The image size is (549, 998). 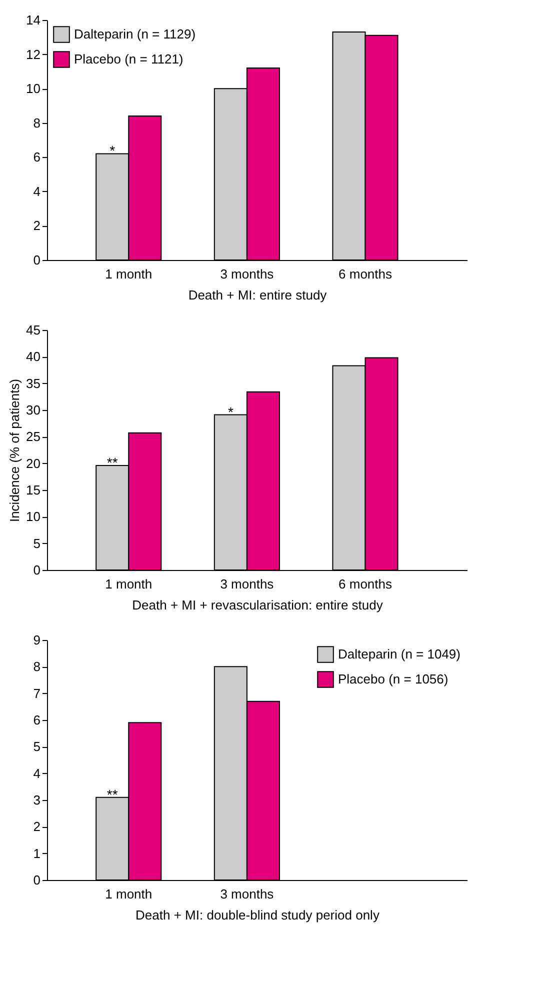 I want to click on y-tick-label: 25, so click(x=33, y=436).